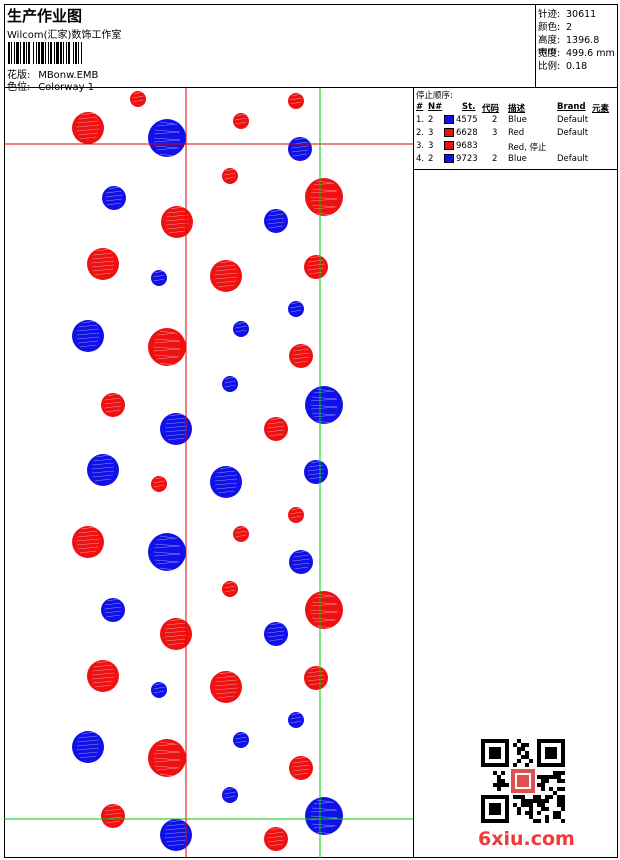 This screenshot has width=620, height=860. Describe the element at coordinates (45, 16) in the screenshot. I see `page-title: 生产作业图` at that location.